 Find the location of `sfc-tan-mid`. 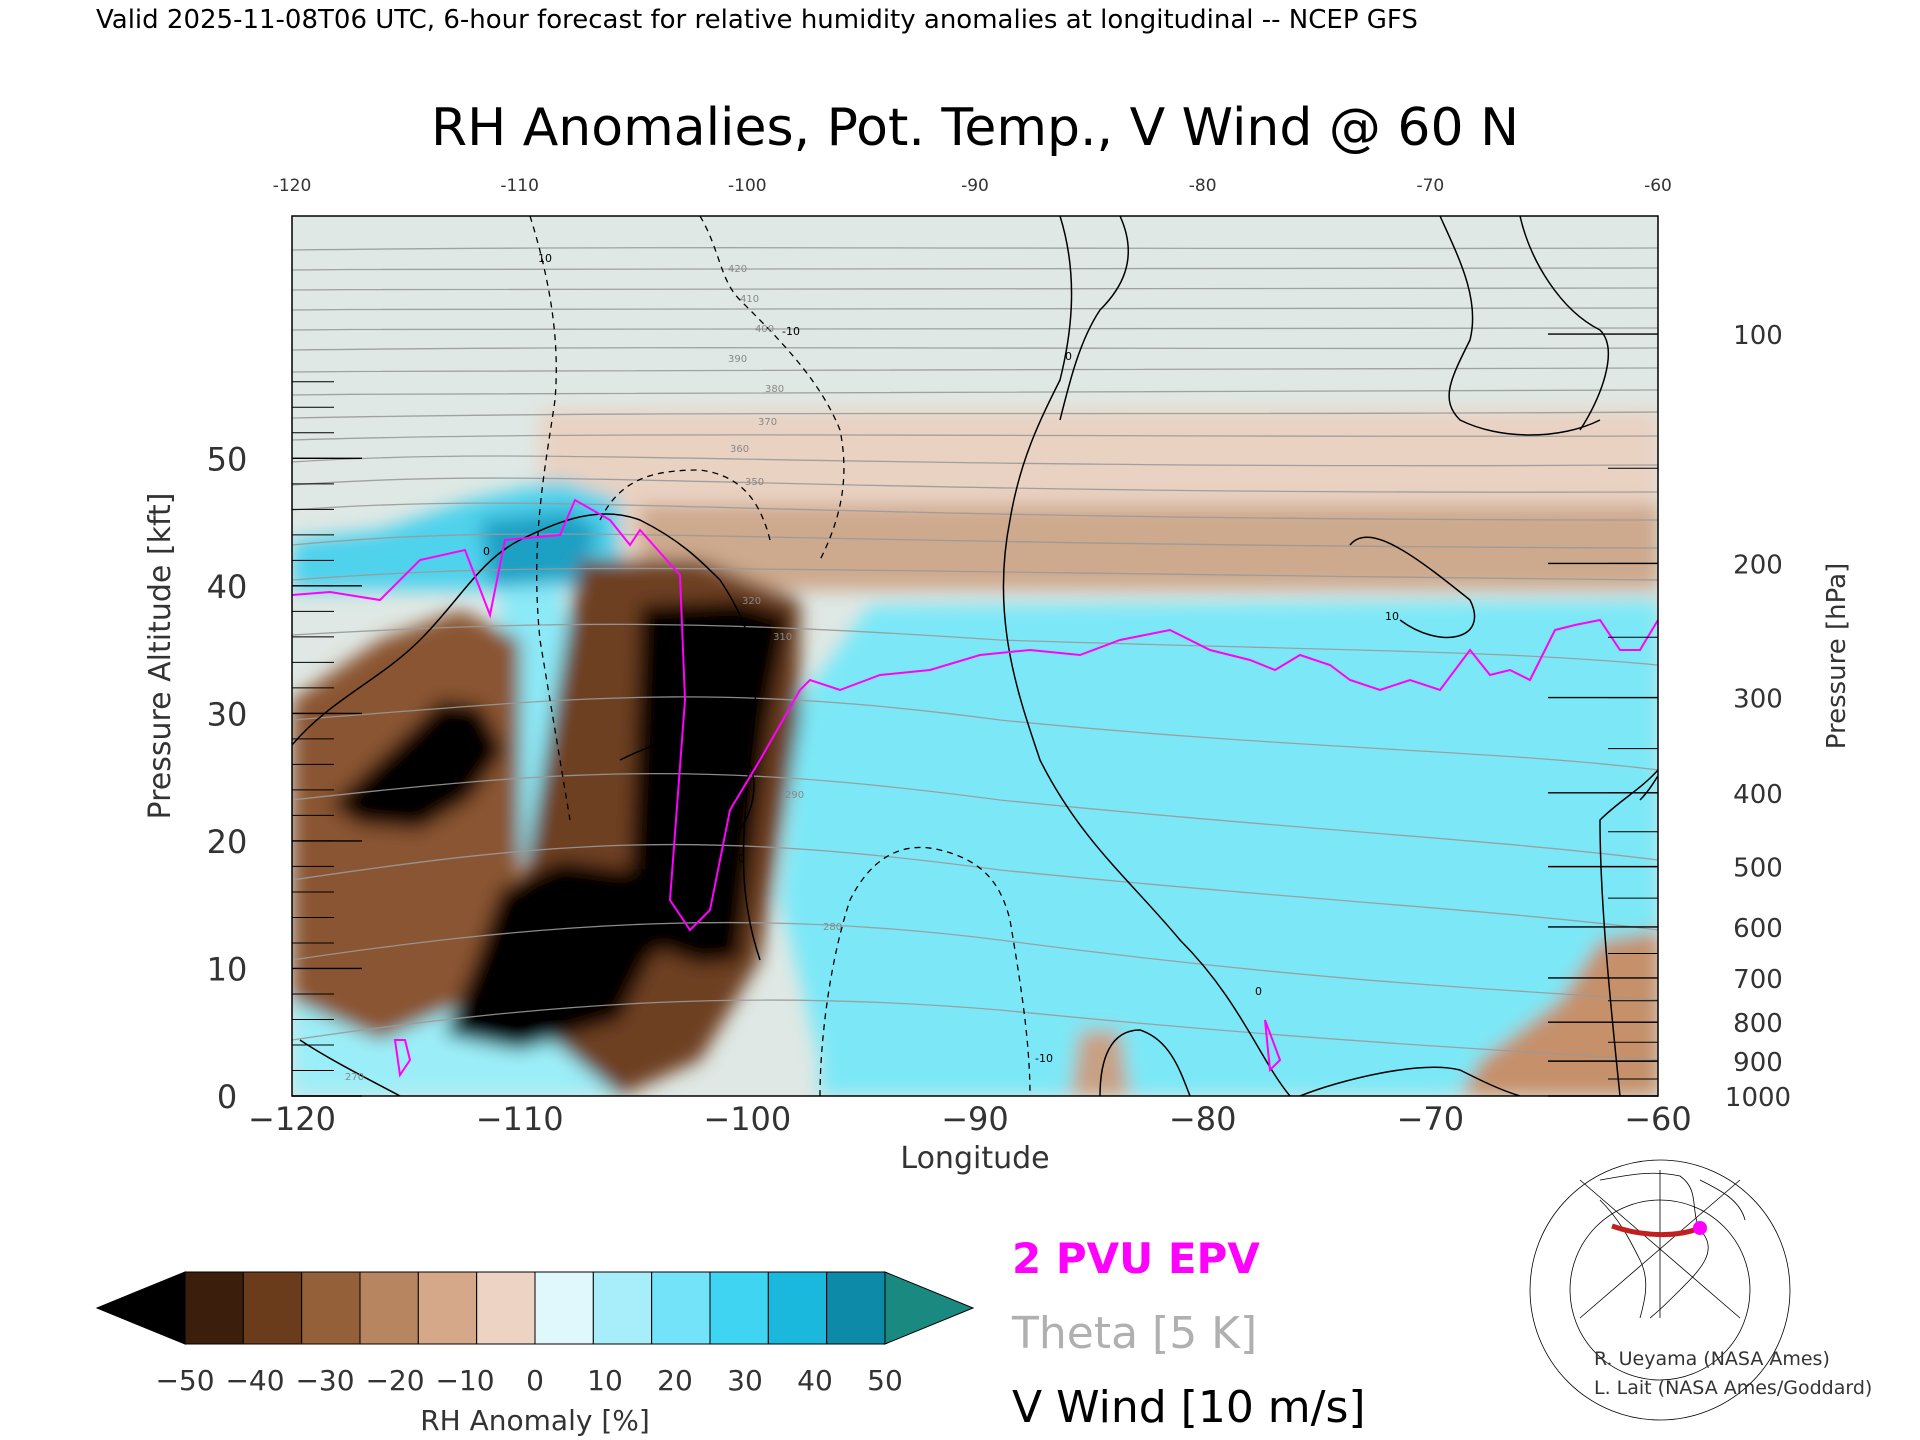

sfc-tan-mid is located at coordinates (1100, 1063).